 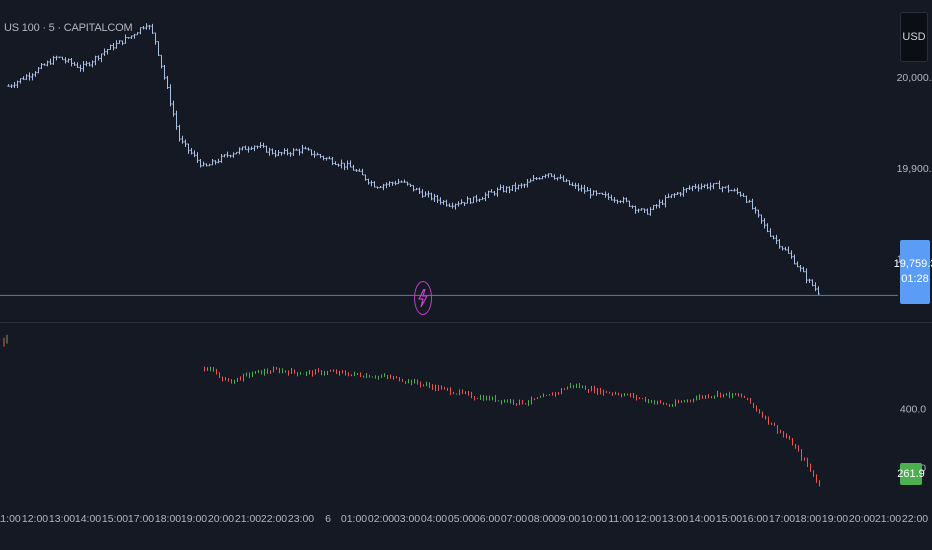 What do you see at coordinates (913, 272) in the screenshot?
I see `current-price-badge: 19,759.3 01:28` at bounding box center [913, 272].